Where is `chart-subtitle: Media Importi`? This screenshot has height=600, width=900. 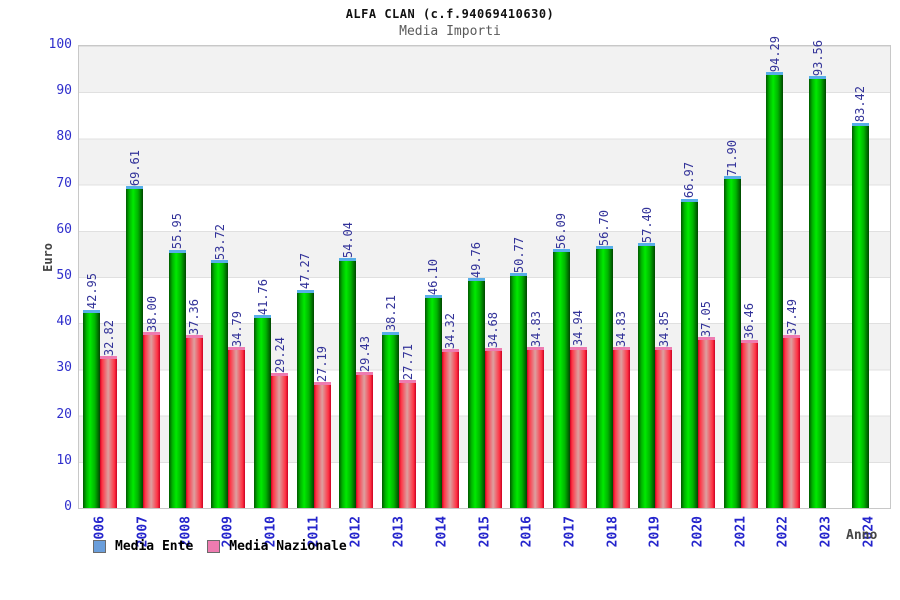 chart-subtitle: Media Importi is located at coordinates (450, 31).